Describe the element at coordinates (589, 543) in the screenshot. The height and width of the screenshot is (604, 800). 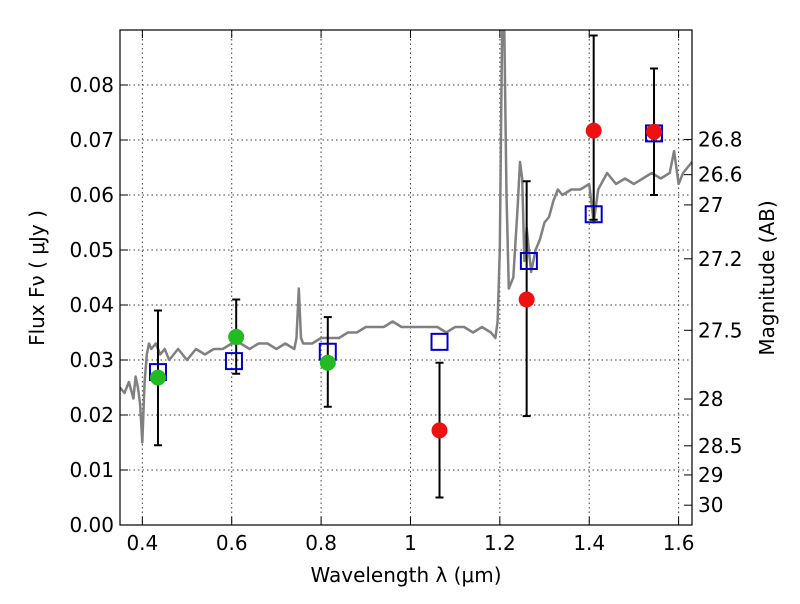
I see `x-tick-label: 1.4` at that location.